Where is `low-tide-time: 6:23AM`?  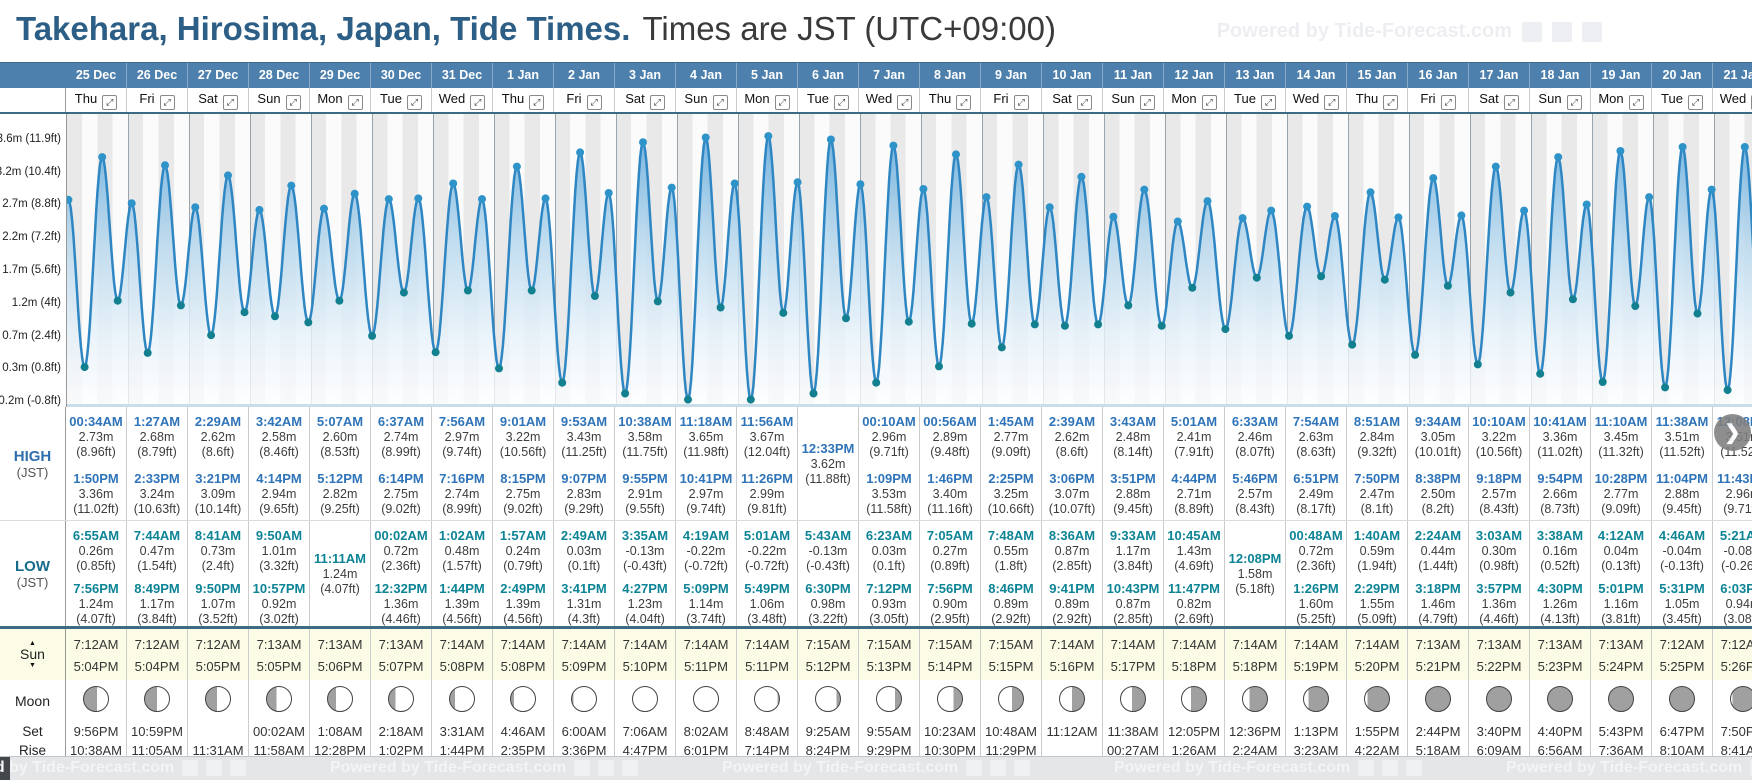 low-tide-time: 6:23AM is located at coordinates (889, 535).